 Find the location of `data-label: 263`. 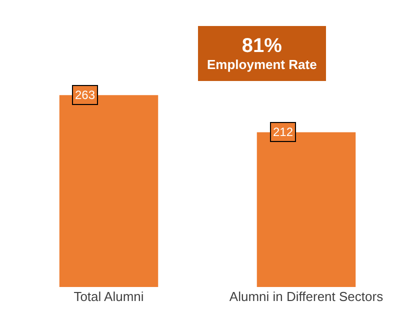

data-label: 263 is located at coordinates (85, 95).